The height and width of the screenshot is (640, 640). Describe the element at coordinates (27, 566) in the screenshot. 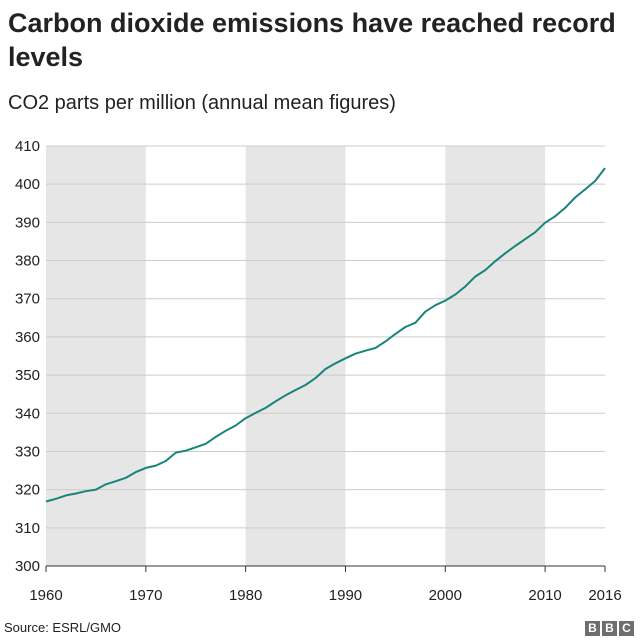

I see `y-tick-label: 300` at that location.